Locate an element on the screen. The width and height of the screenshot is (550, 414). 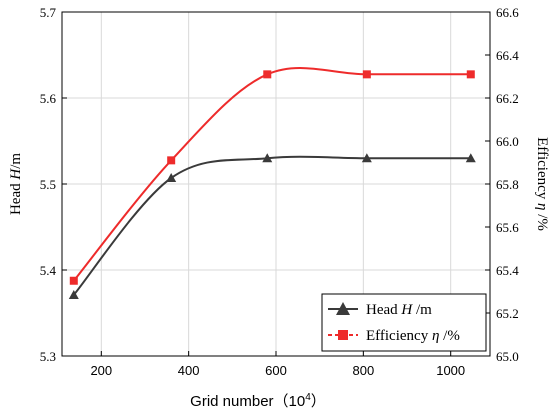
y-right-tick-label: 65.6 is located at coordinates (507, 227).